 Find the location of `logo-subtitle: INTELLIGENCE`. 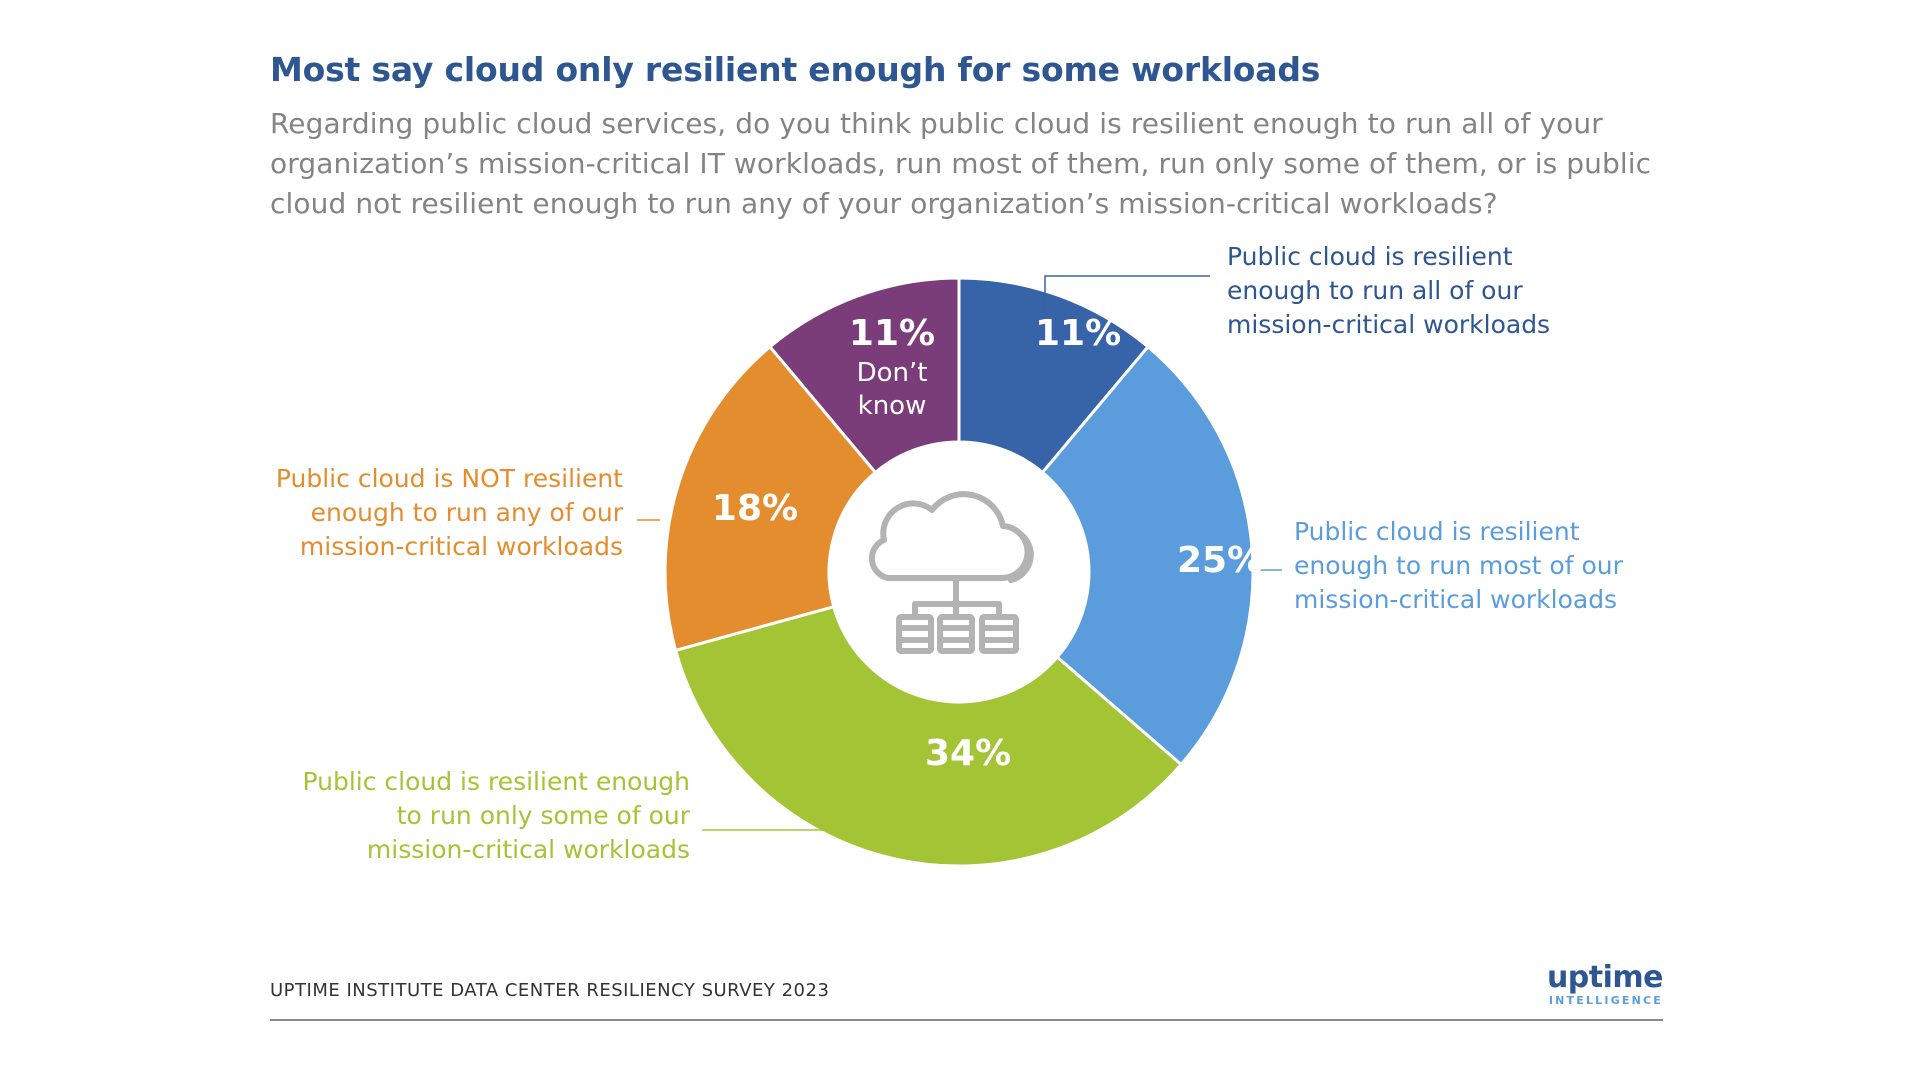

logo-subtitle: INTELLIGENCE is located at coordinates (1605, 1000).